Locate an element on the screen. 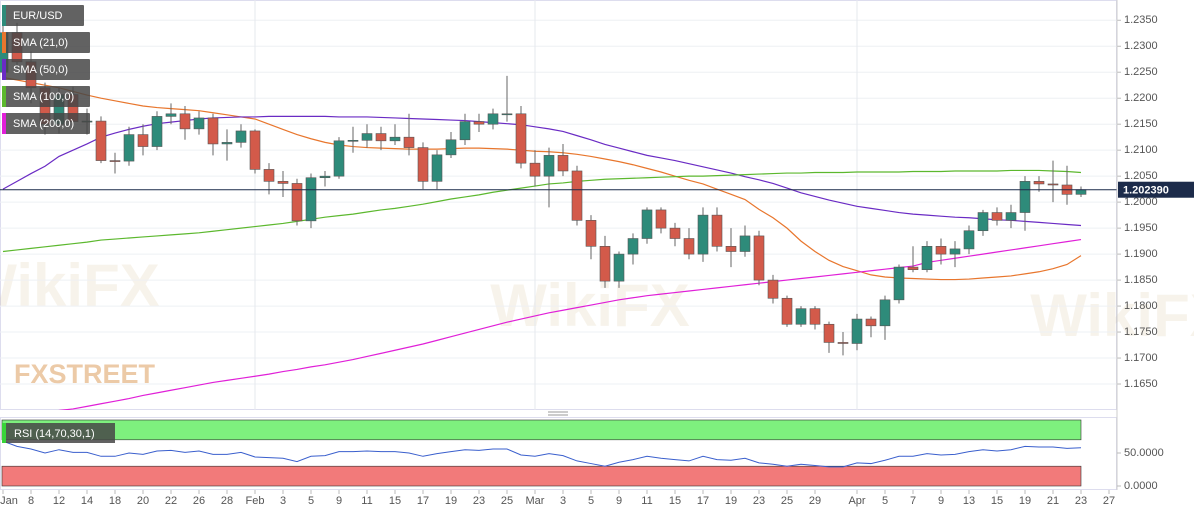  x-tick-label: 28 is located at coordinates (227, 501).